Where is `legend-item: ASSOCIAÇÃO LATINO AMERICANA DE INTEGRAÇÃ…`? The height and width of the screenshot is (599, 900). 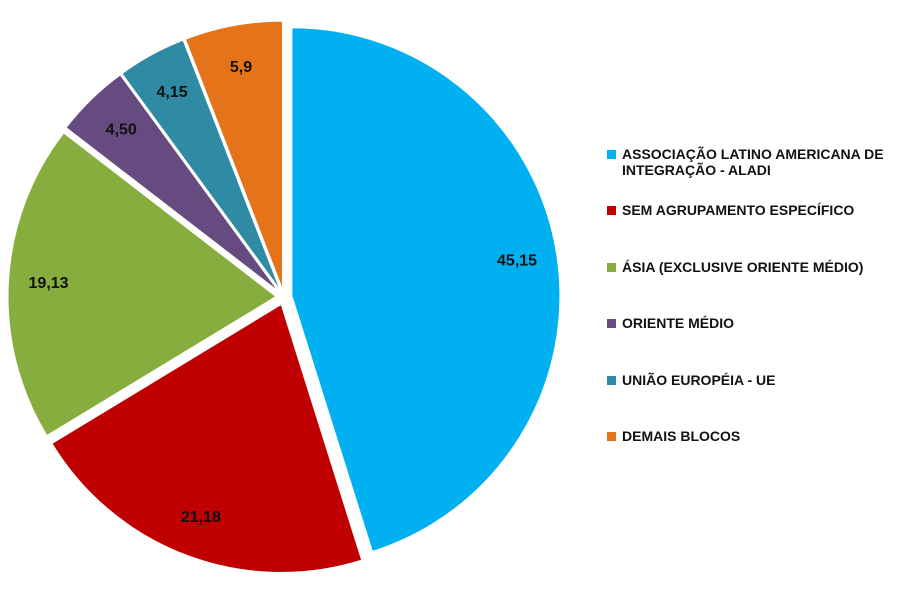 legend-item: ASSOCIAÇÃO LATINO AMERICANA DE INTEGRAÇÃ… is located at coordinates (747, 162).